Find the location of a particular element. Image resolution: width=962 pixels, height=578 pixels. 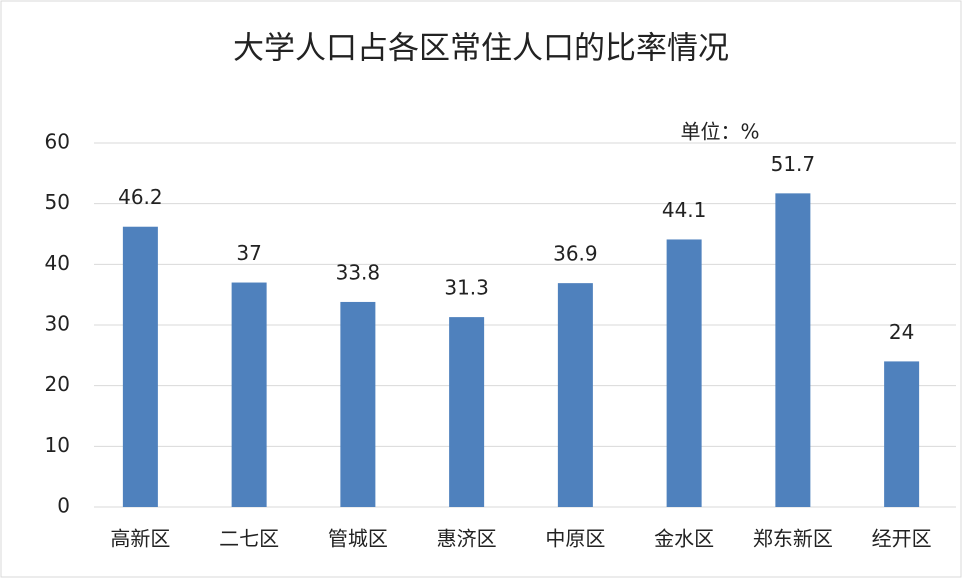

chart-title: 大学人口占各区常住人口的比率情况 is located at coordinates (481, 49).